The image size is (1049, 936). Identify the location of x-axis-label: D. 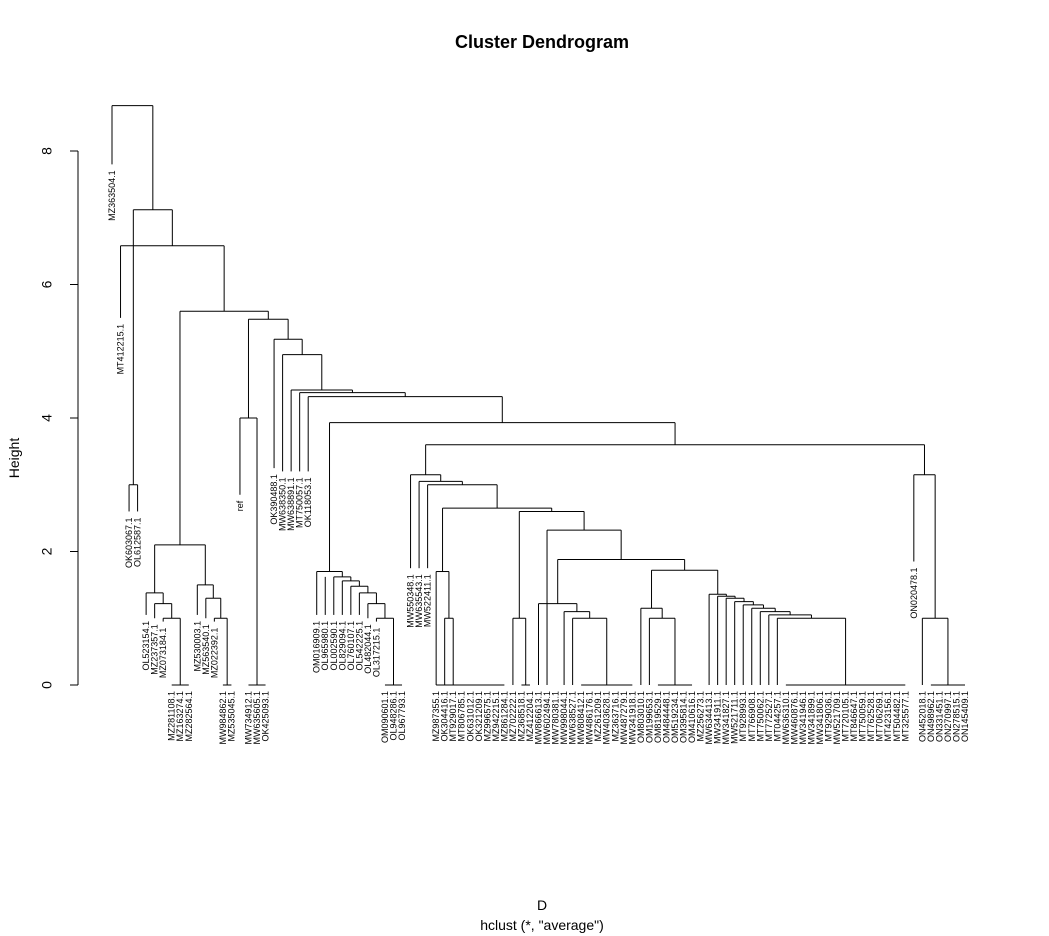
(542, 905).